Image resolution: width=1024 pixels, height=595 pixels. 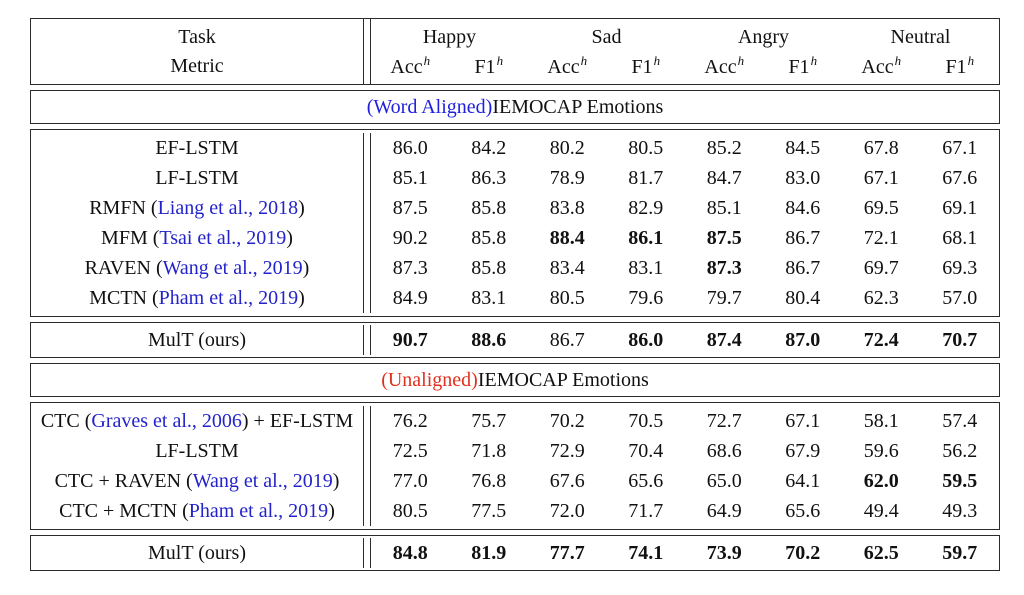 I want to click on group-header-neutral: Neutral, so click(x=920, y=36).